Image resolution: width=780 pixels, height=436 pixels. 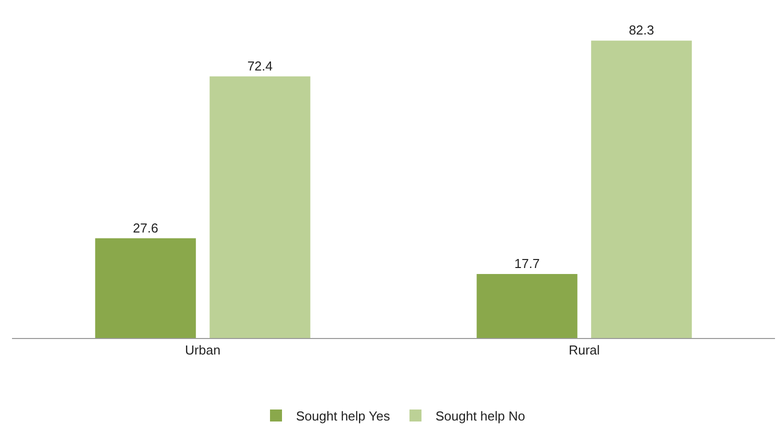 I want to click on x-tick-label: Urban, so click(x=202, y=350).